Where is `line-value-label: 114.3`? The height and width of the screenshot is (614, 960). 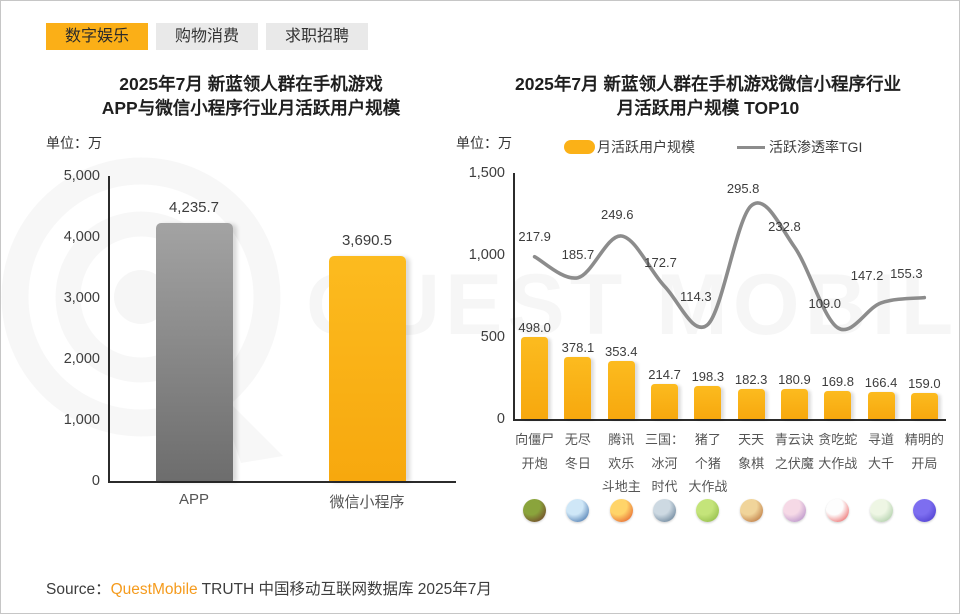
line-value-label: 114.3 is located at coordinates (696, 297).